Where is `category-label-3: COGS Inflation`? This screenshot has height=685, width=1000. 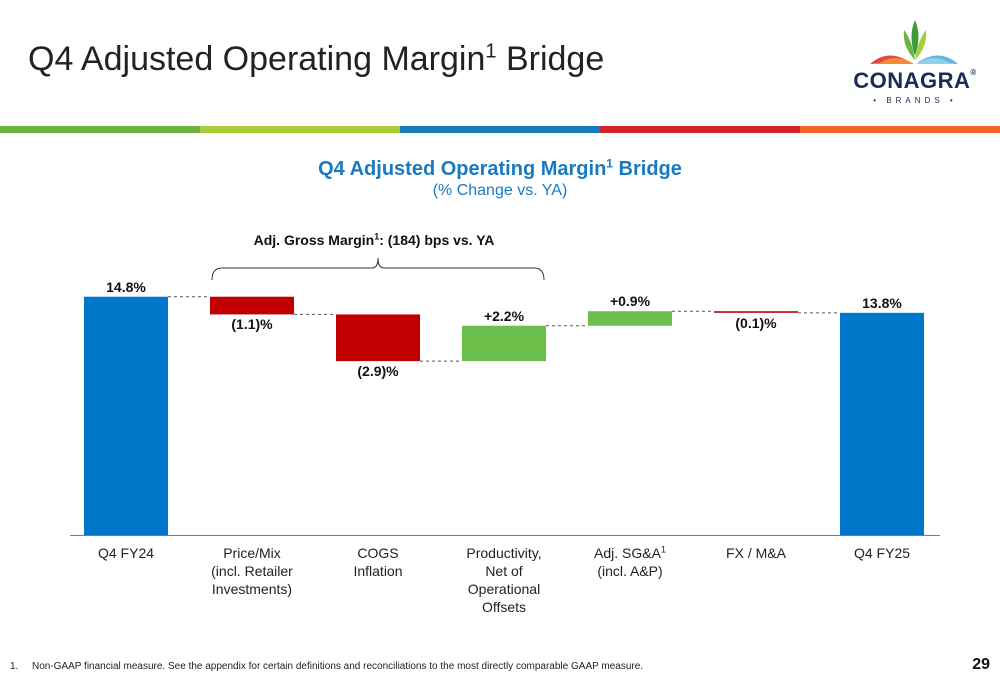 category-label-3: COGS Inflation is located at coordinates (378, 562).